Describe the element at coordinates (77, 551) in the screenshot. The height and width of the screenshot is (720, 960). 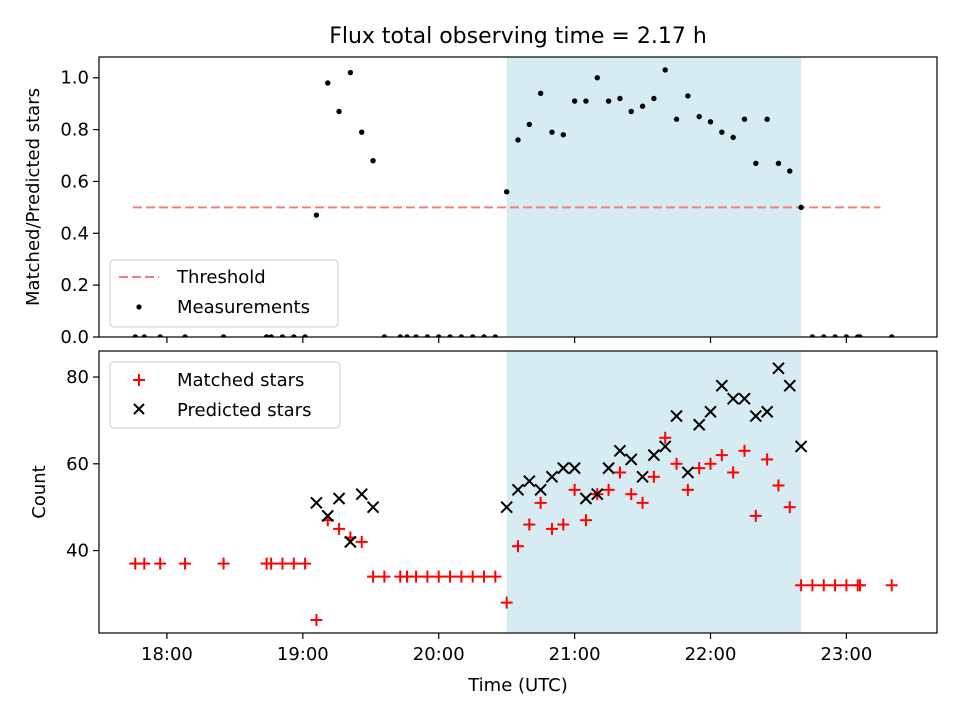
I see `y-tick-label: 40` at that location.